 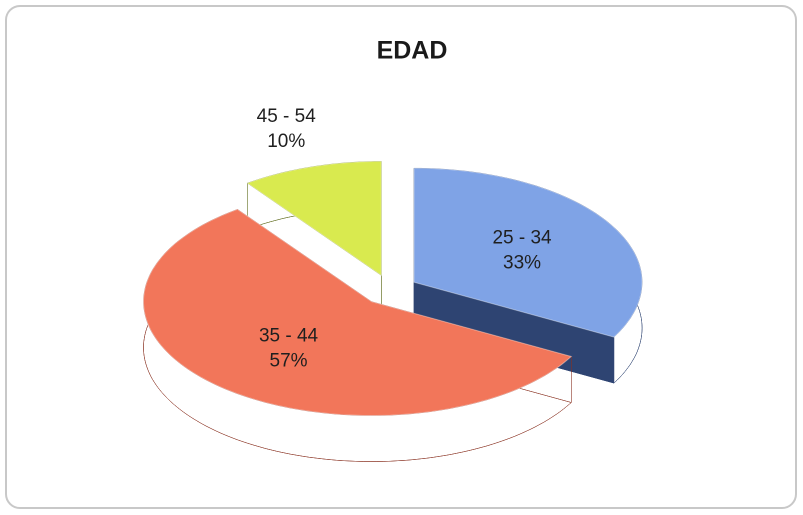 What do you see at coordinates (522, 237) in the screenshot?
I see `category-label: 25 - 34` at bounding box center [522, 237].